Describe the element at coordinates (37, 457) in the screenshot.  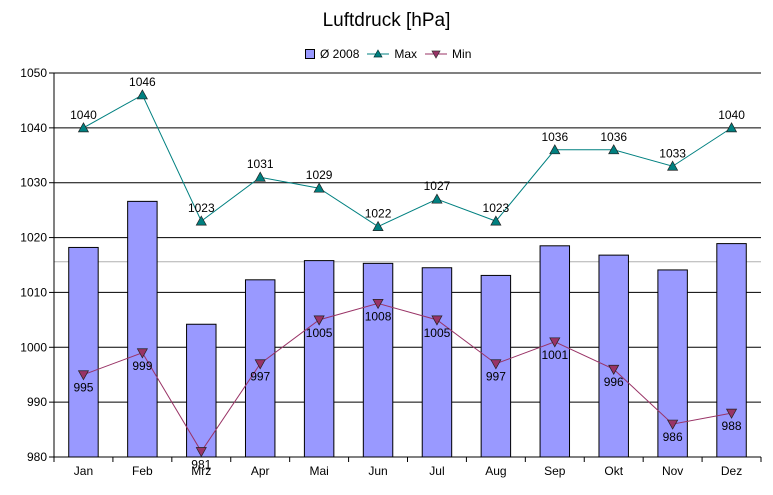
I see `y-tick-label: 980` at that location.